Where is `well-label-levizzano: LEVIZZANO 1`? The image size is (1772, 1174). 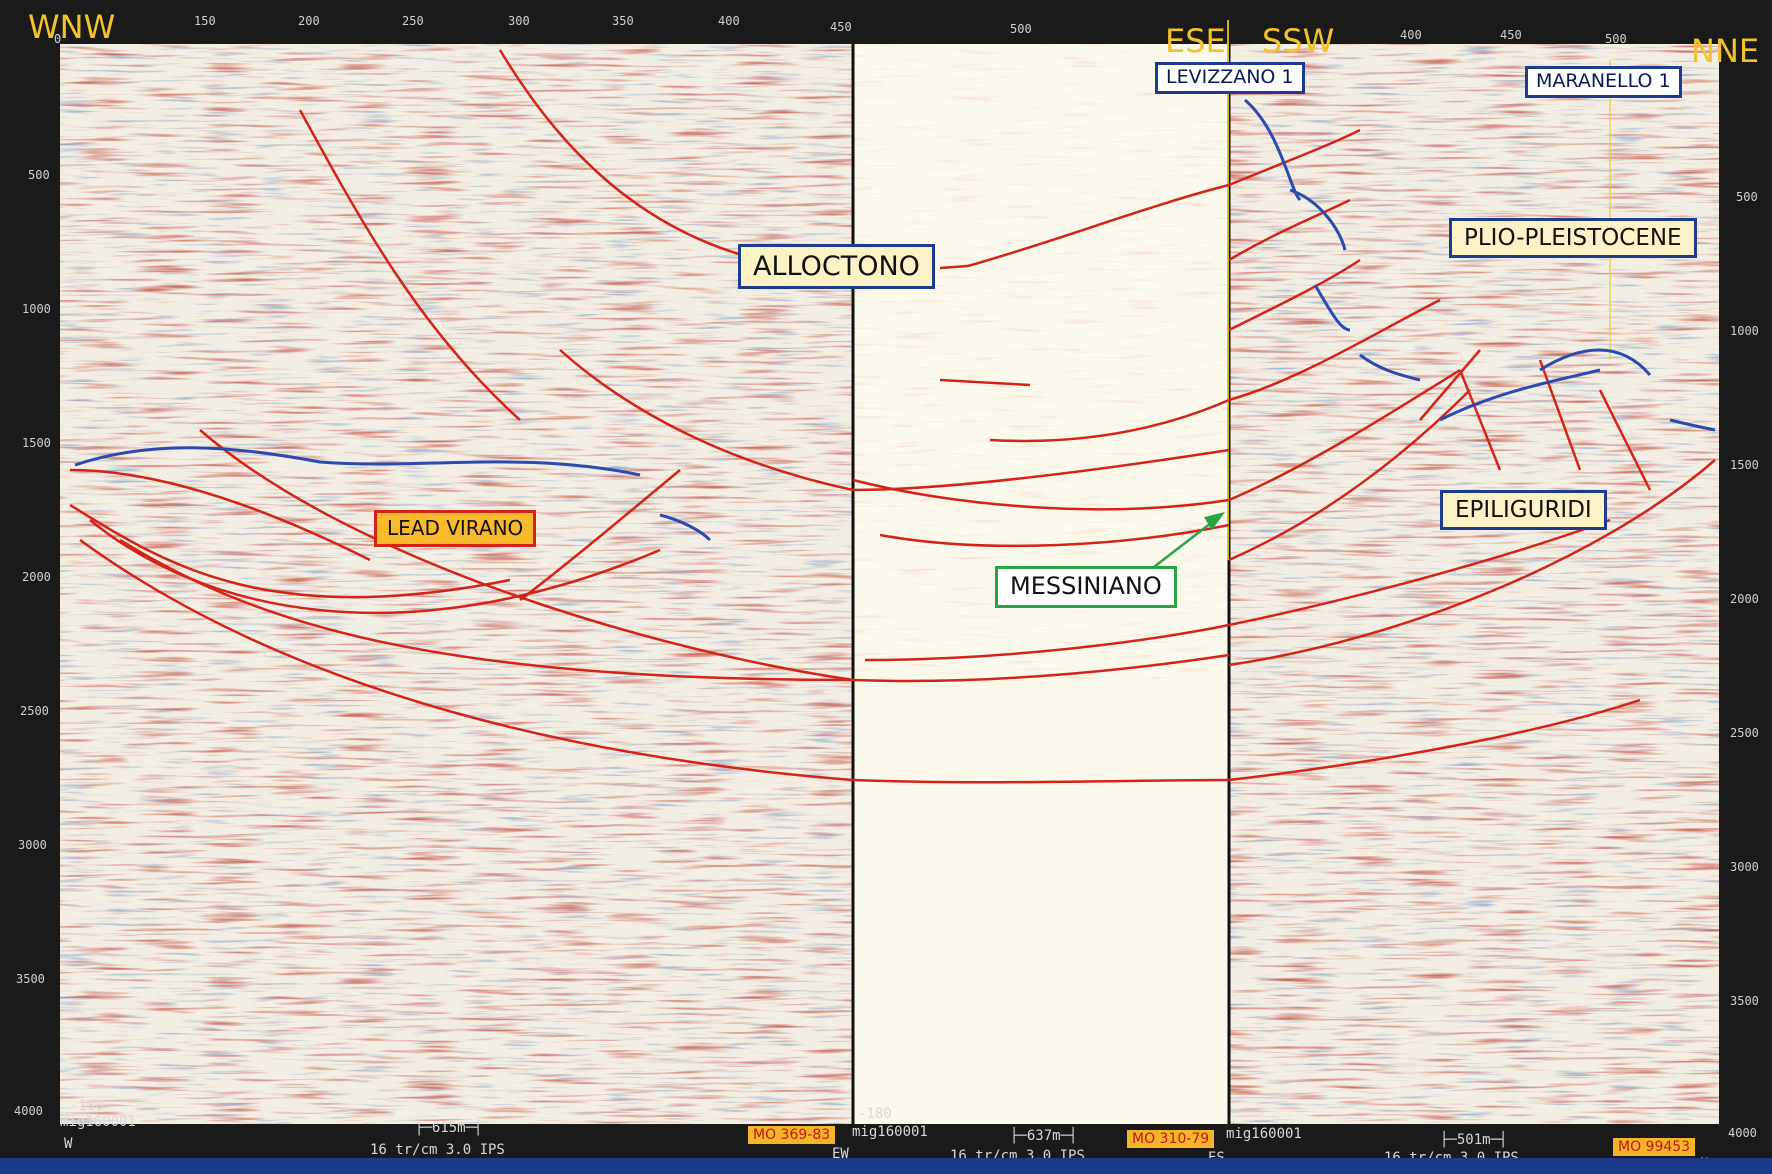 well-label-levizzano: LEVIZZANO 1 is located at coordinates (1230, 78).